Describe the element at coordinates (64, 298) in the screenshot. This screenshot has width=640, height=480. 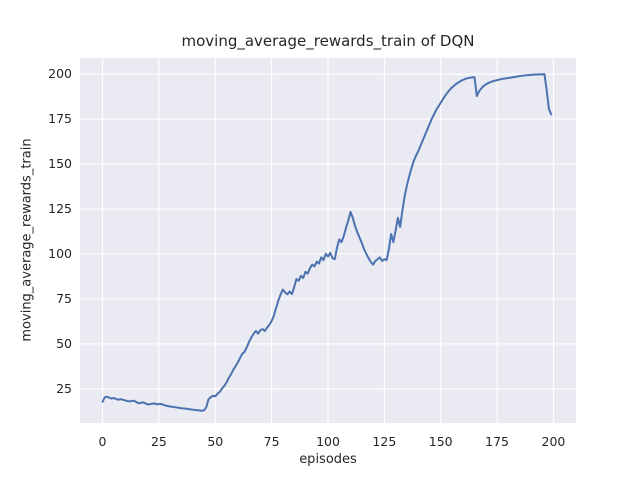
I see `y-tick-label: 75` at that location.